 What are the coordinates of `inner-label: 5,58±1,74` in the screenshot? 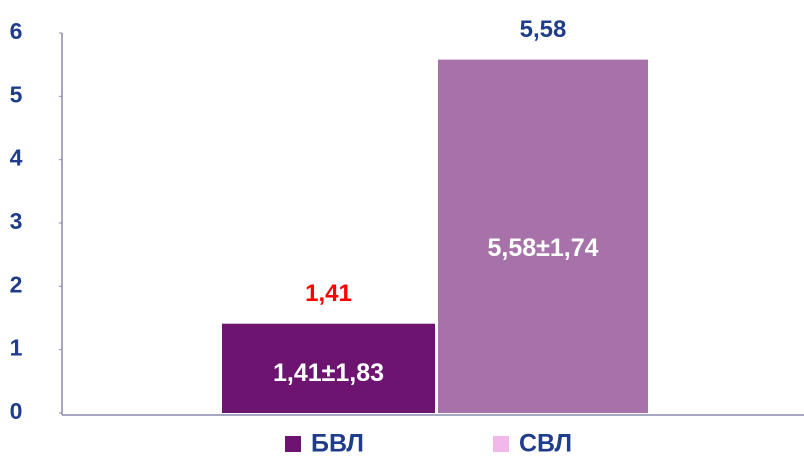 It's located at (542, 248).